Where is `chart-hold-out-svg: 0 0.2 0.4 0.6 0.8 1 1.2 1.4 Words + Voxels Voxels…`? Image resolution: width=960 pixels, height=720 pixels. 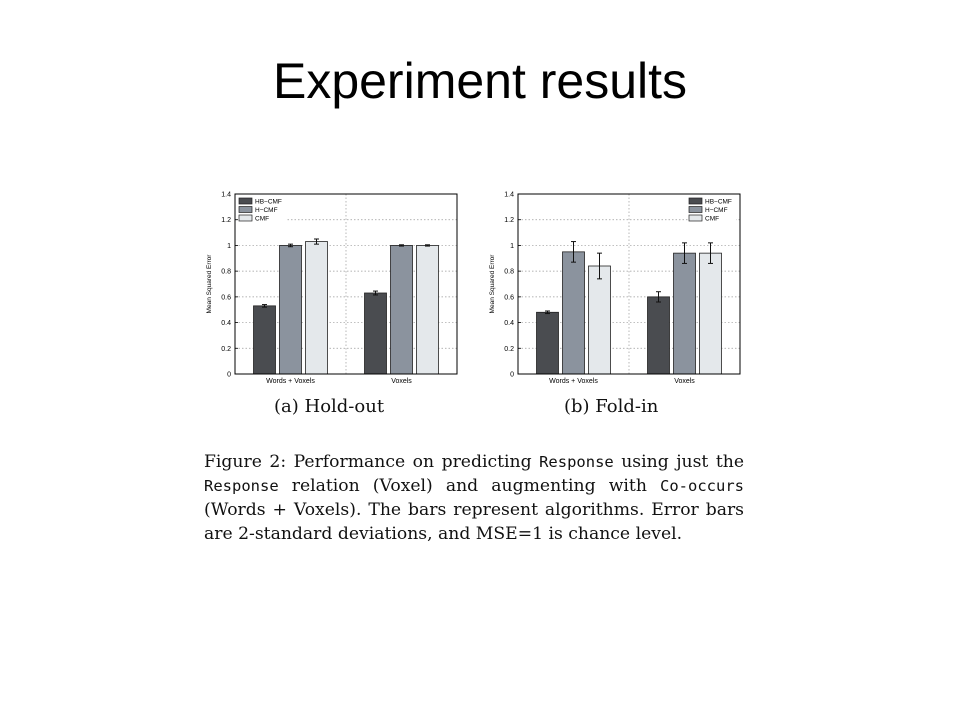 chart-hold-out-svg: 0 0.2 0.4 0.6 0.8 1 1.2 1.4 Words + Voxels Voxels… is located at coordinates (332, 288).